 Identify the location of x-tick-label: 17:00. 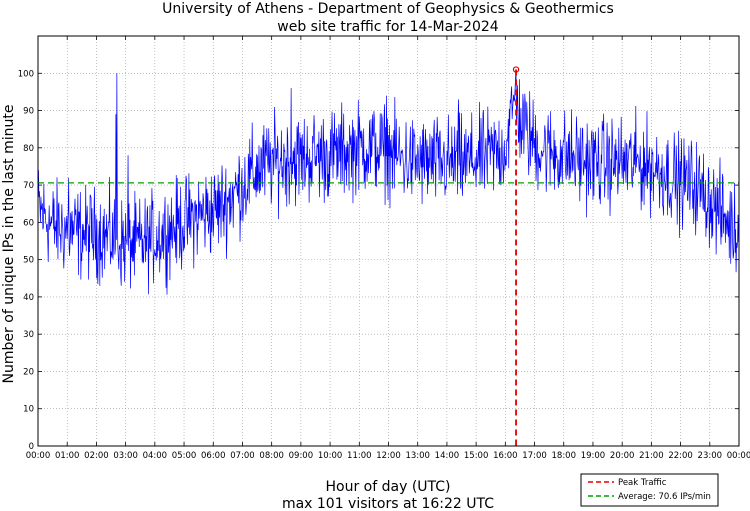
(534, 456).